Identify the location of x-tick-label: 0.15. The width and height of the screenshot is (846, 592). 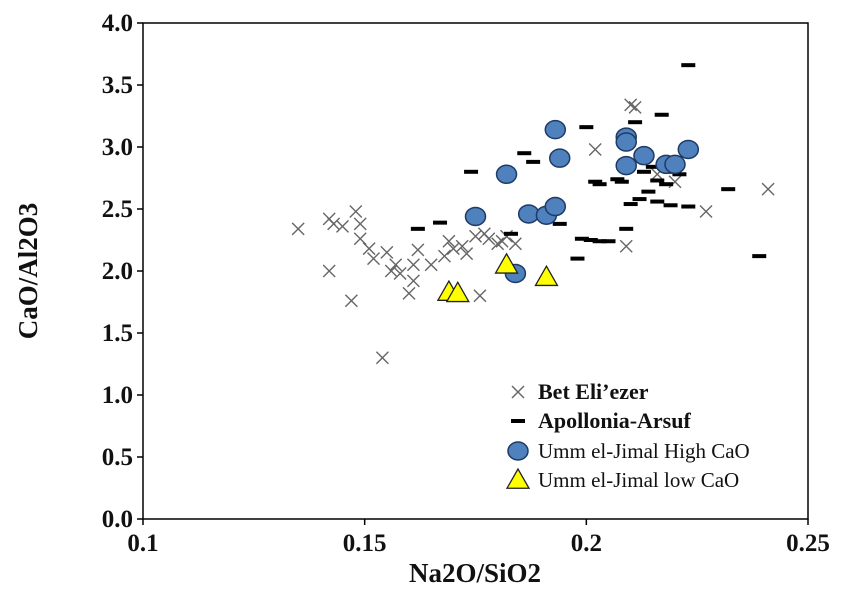
(365, 543).